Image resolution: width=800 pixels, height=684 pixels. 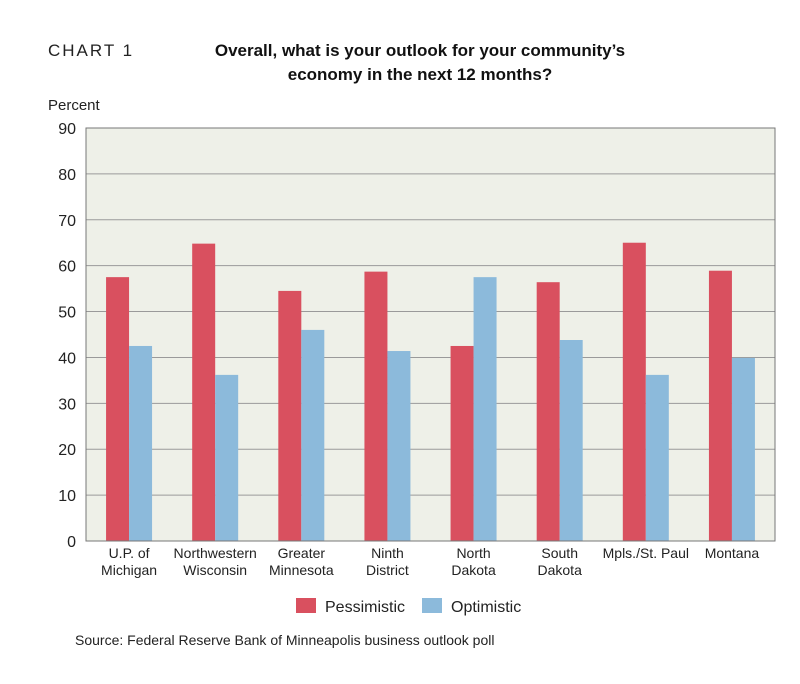 I want to click on x-tick-label: Montana, so click(x=732, y=553).